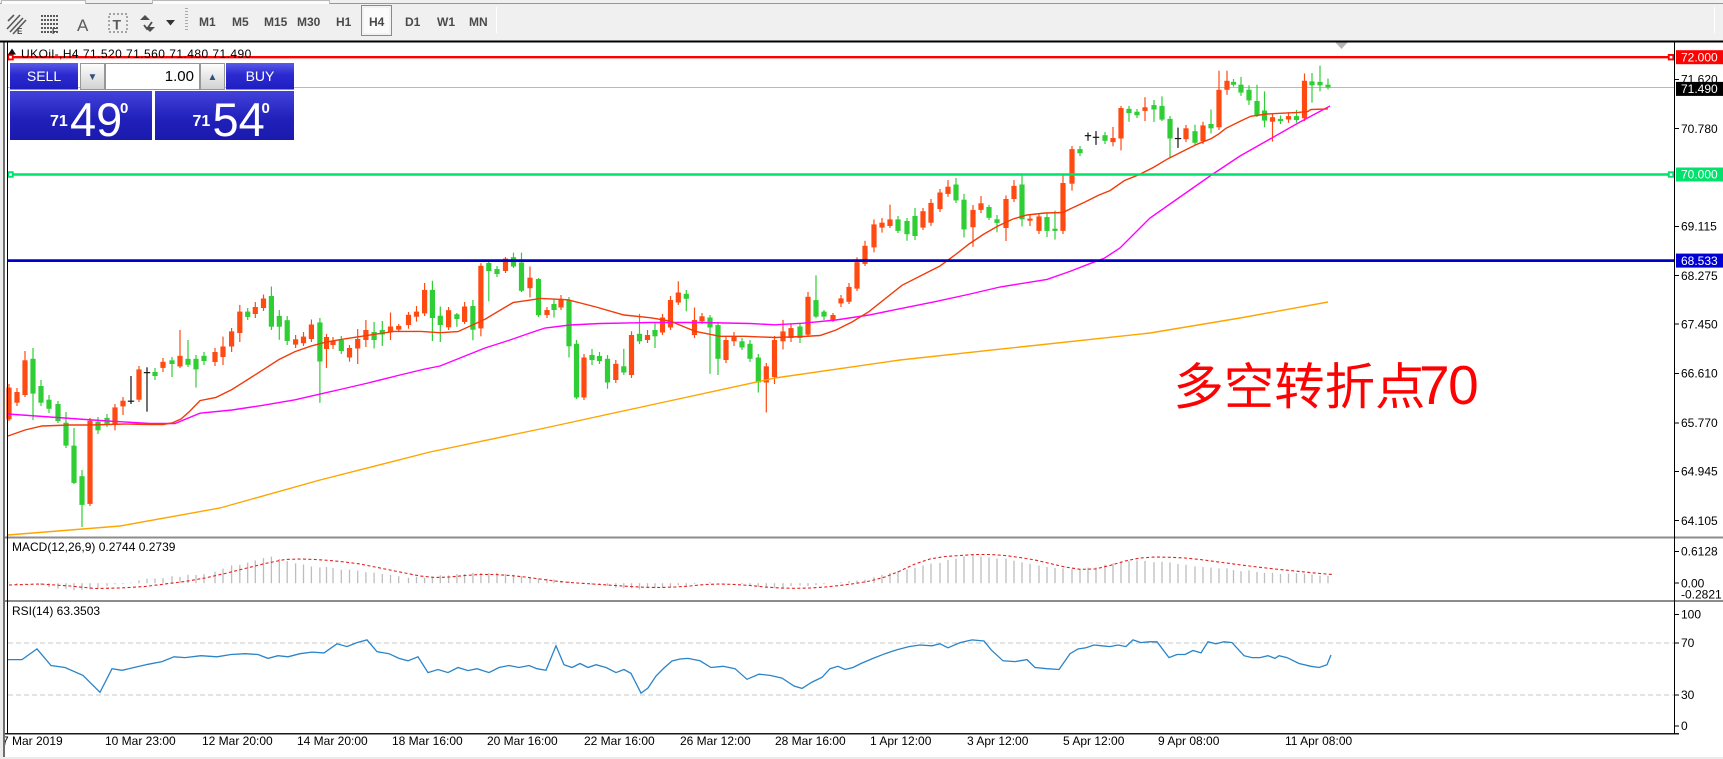  I want to click on svg-text: 70.780, so click(1699, 129).